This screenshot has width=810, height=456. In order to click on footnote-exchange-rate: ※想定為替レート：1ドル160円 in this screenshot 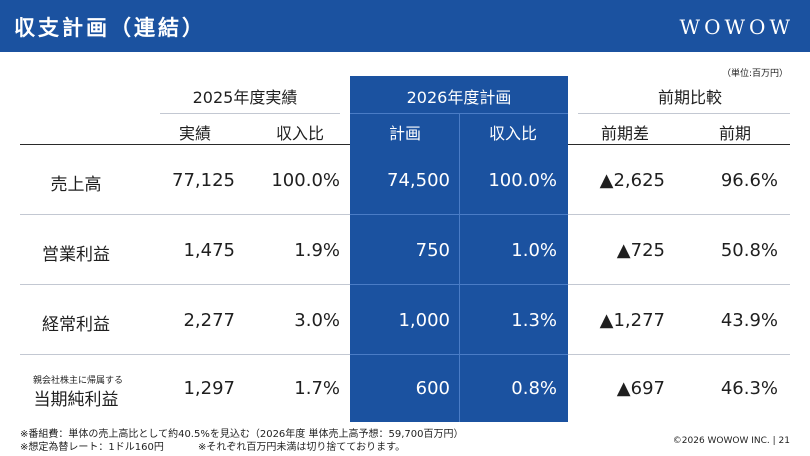, I will do `click(92, 447)`.